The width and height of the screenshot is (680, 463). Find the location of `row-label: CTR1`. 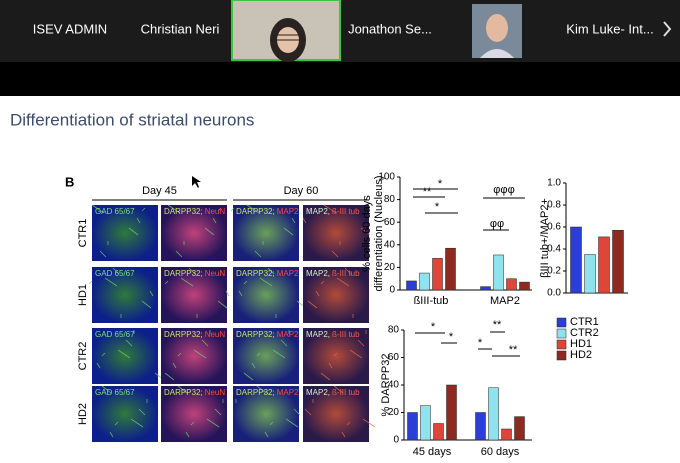

row-label: CTR1 is located at coordinates (83, 233).